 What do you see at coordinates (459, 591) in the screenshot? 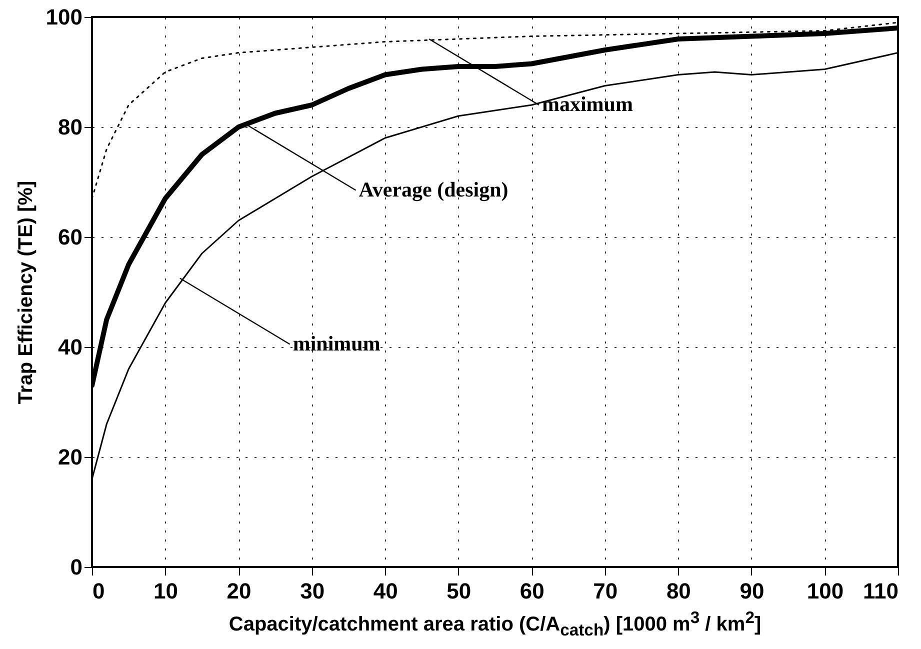
I see `x-tick-label: 50` at bounding box center [459, 591].